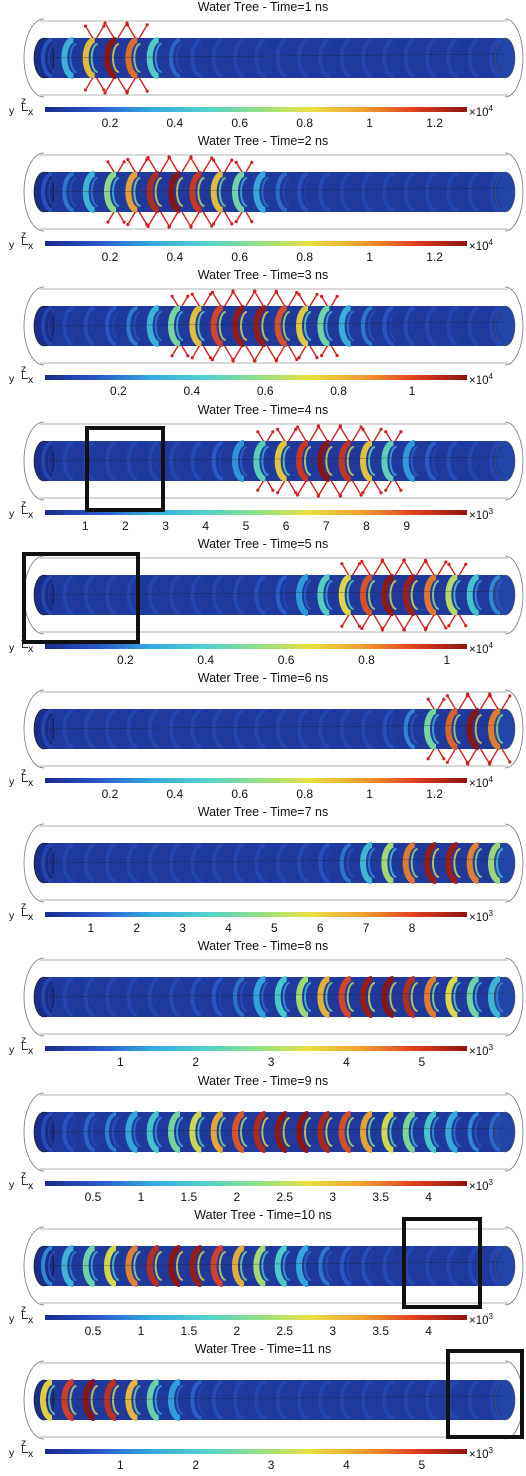  Describe the element at coordinates (274, 727) in the screenshot. I see `center-axis` at that location.